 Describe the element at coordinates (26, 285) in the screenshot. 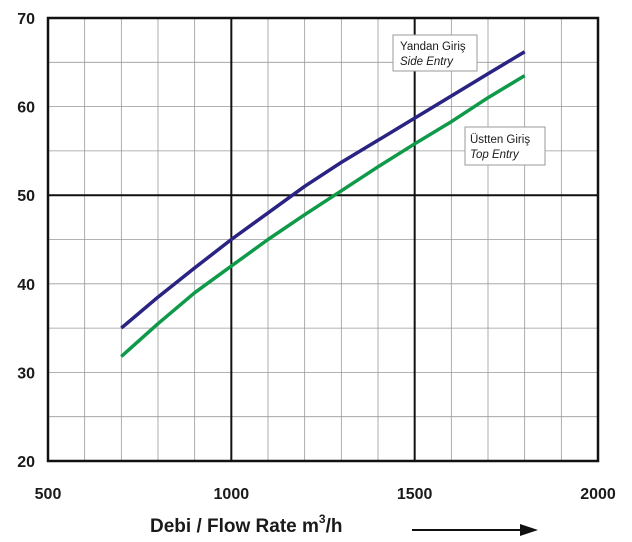

I see `y-tick-label: 40` at that location.